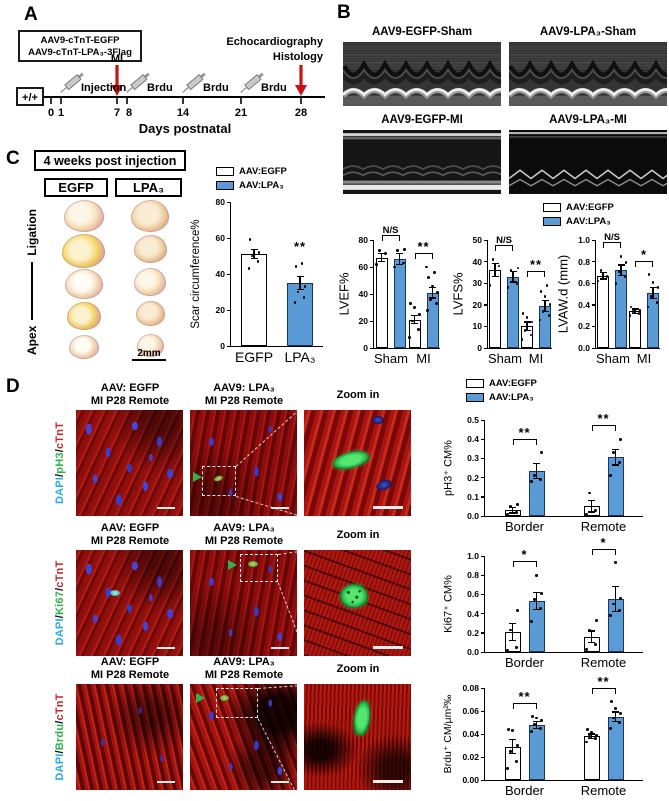  I want to click on column-header-zoom: Zoom in, so click(358, 535).